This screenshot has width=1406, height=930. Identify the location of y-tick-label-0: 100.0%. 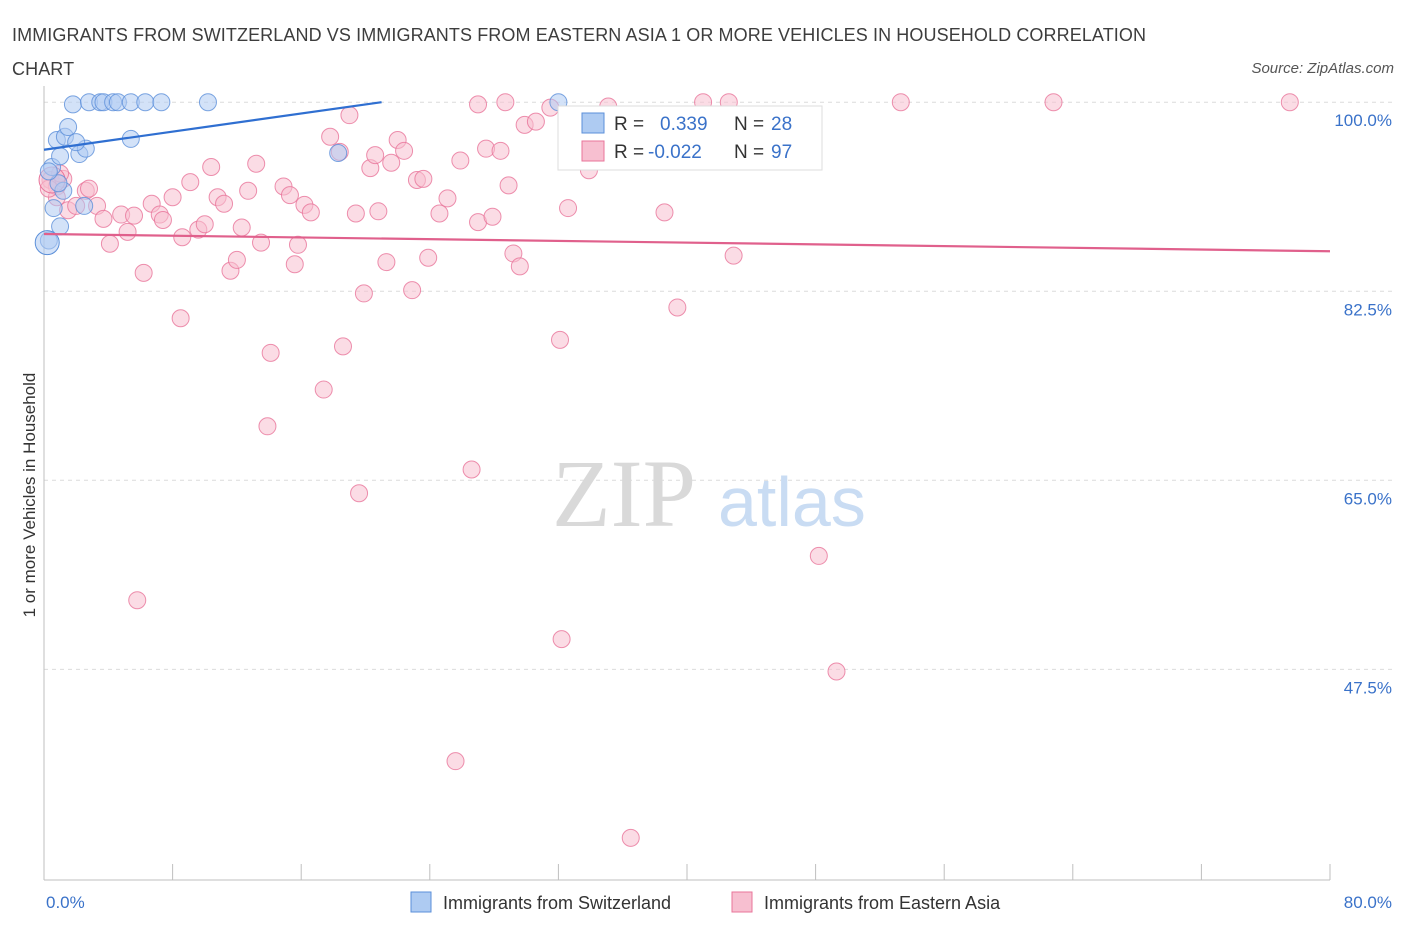
(1363, 120).